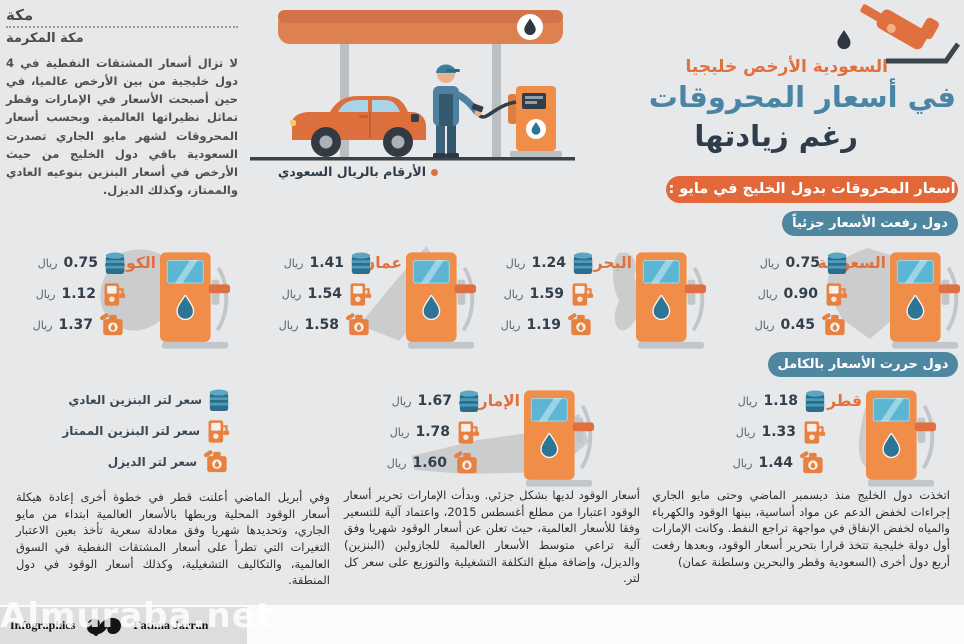 The image size is (964, 644). I want to click on price-row-premium: 1.78 ريال, so click(419, 432).